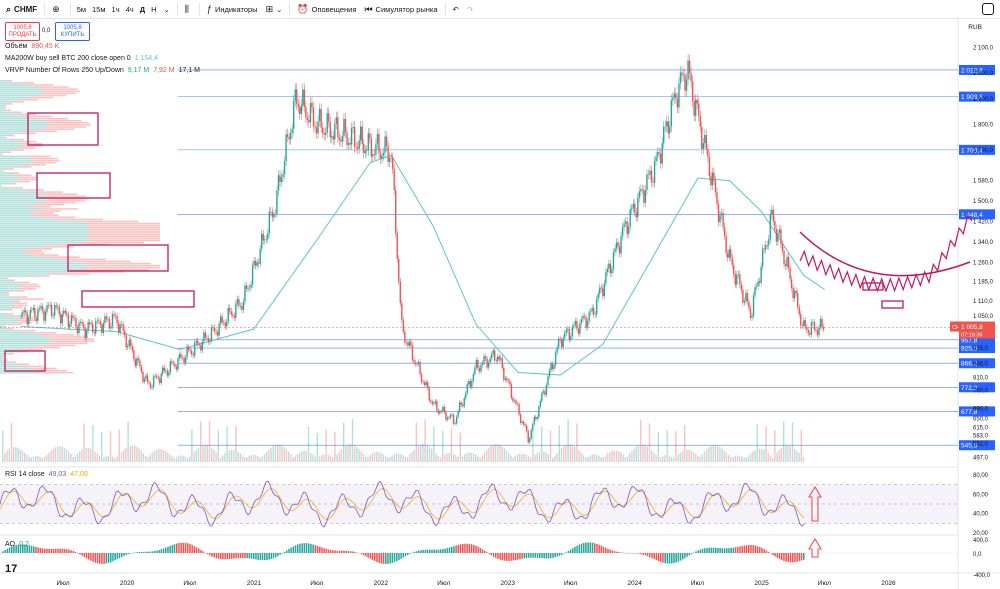  What do you see at coordinates (154, 9) in the screenshot?
I see `timeframe-week: Н` at bounding box center [154, 9].